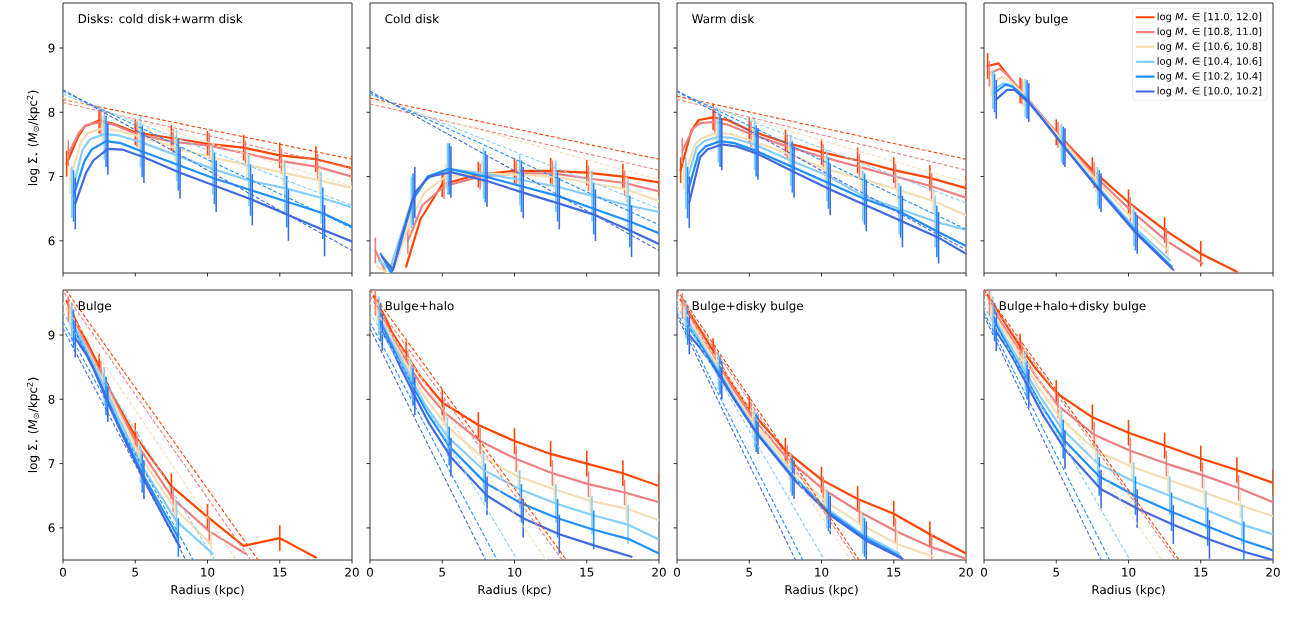 The height and width of the screenshot is (620, 1309). I want to click on text: Disks: cold disk+warm disk, so click(160, 19).